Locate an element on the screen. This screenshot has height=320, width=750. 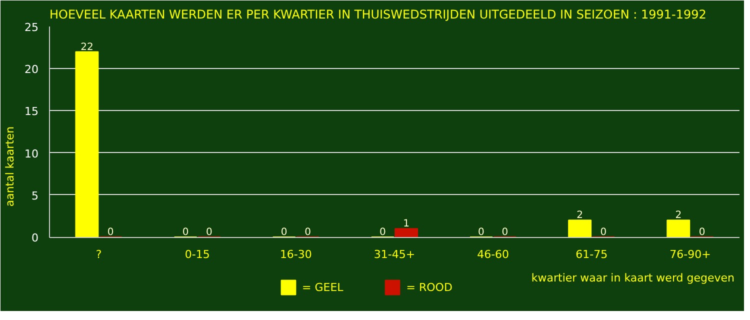
legend-label: = GEEL is located at coordinates (323, 287).